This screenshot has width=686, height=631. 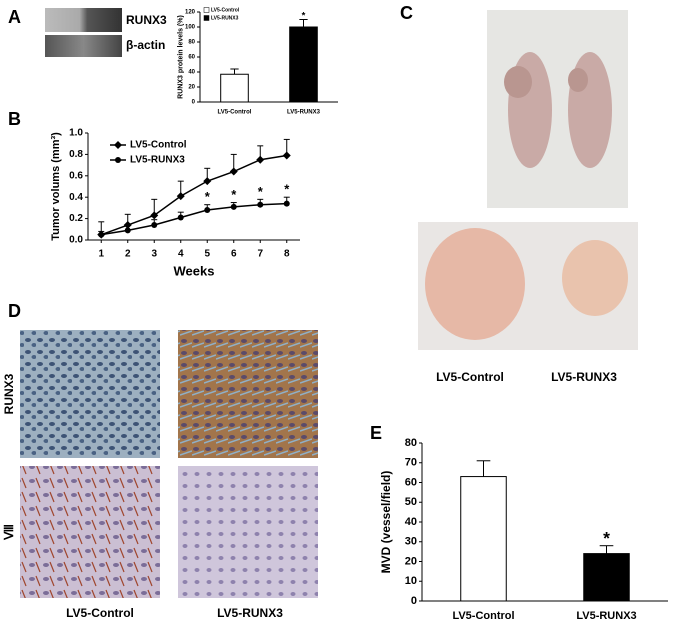 What do you see at coordinates (181, 254) in the screenshot?
I see `x-tick-label: 4` at bounding box center [181, 254].